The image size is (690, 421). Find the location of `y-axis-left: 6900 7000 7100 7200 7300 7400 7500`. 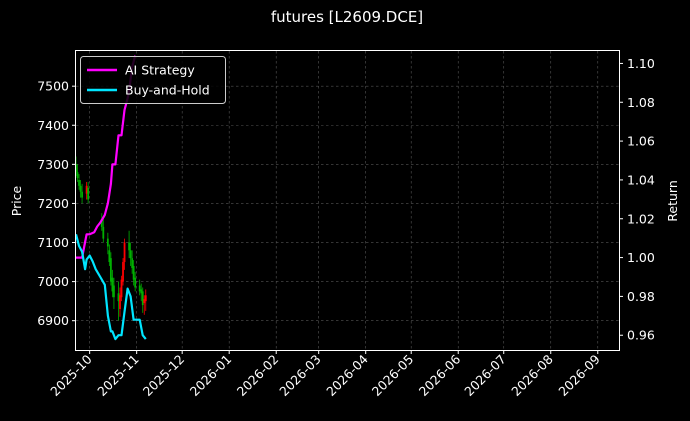

y-axis-left: 6900 7000 7100 7200 7300 7400 7500 is located at coordinates (56, 203).